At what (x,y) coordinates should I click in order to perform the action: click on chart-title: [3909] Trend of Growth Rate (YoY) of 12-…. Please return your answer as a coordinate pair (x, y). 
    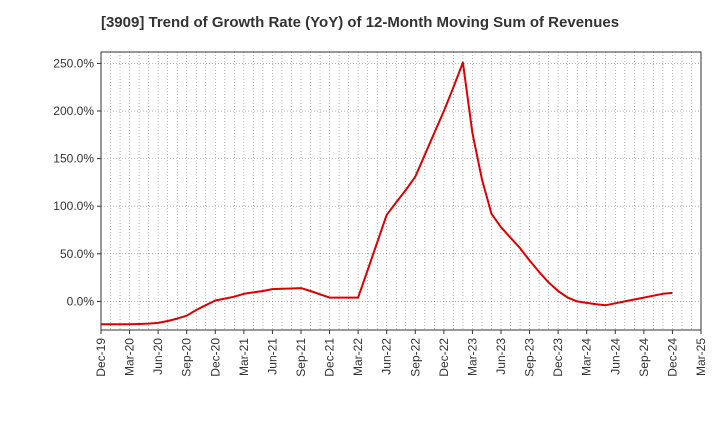
    Looking at the image, I should click on (360, 22).